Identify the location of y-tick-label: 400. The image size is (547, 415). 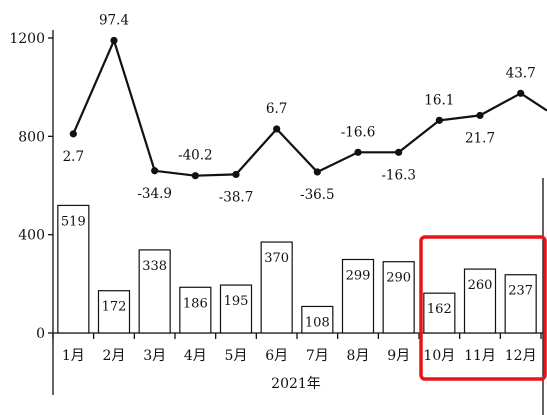
(31, 236).